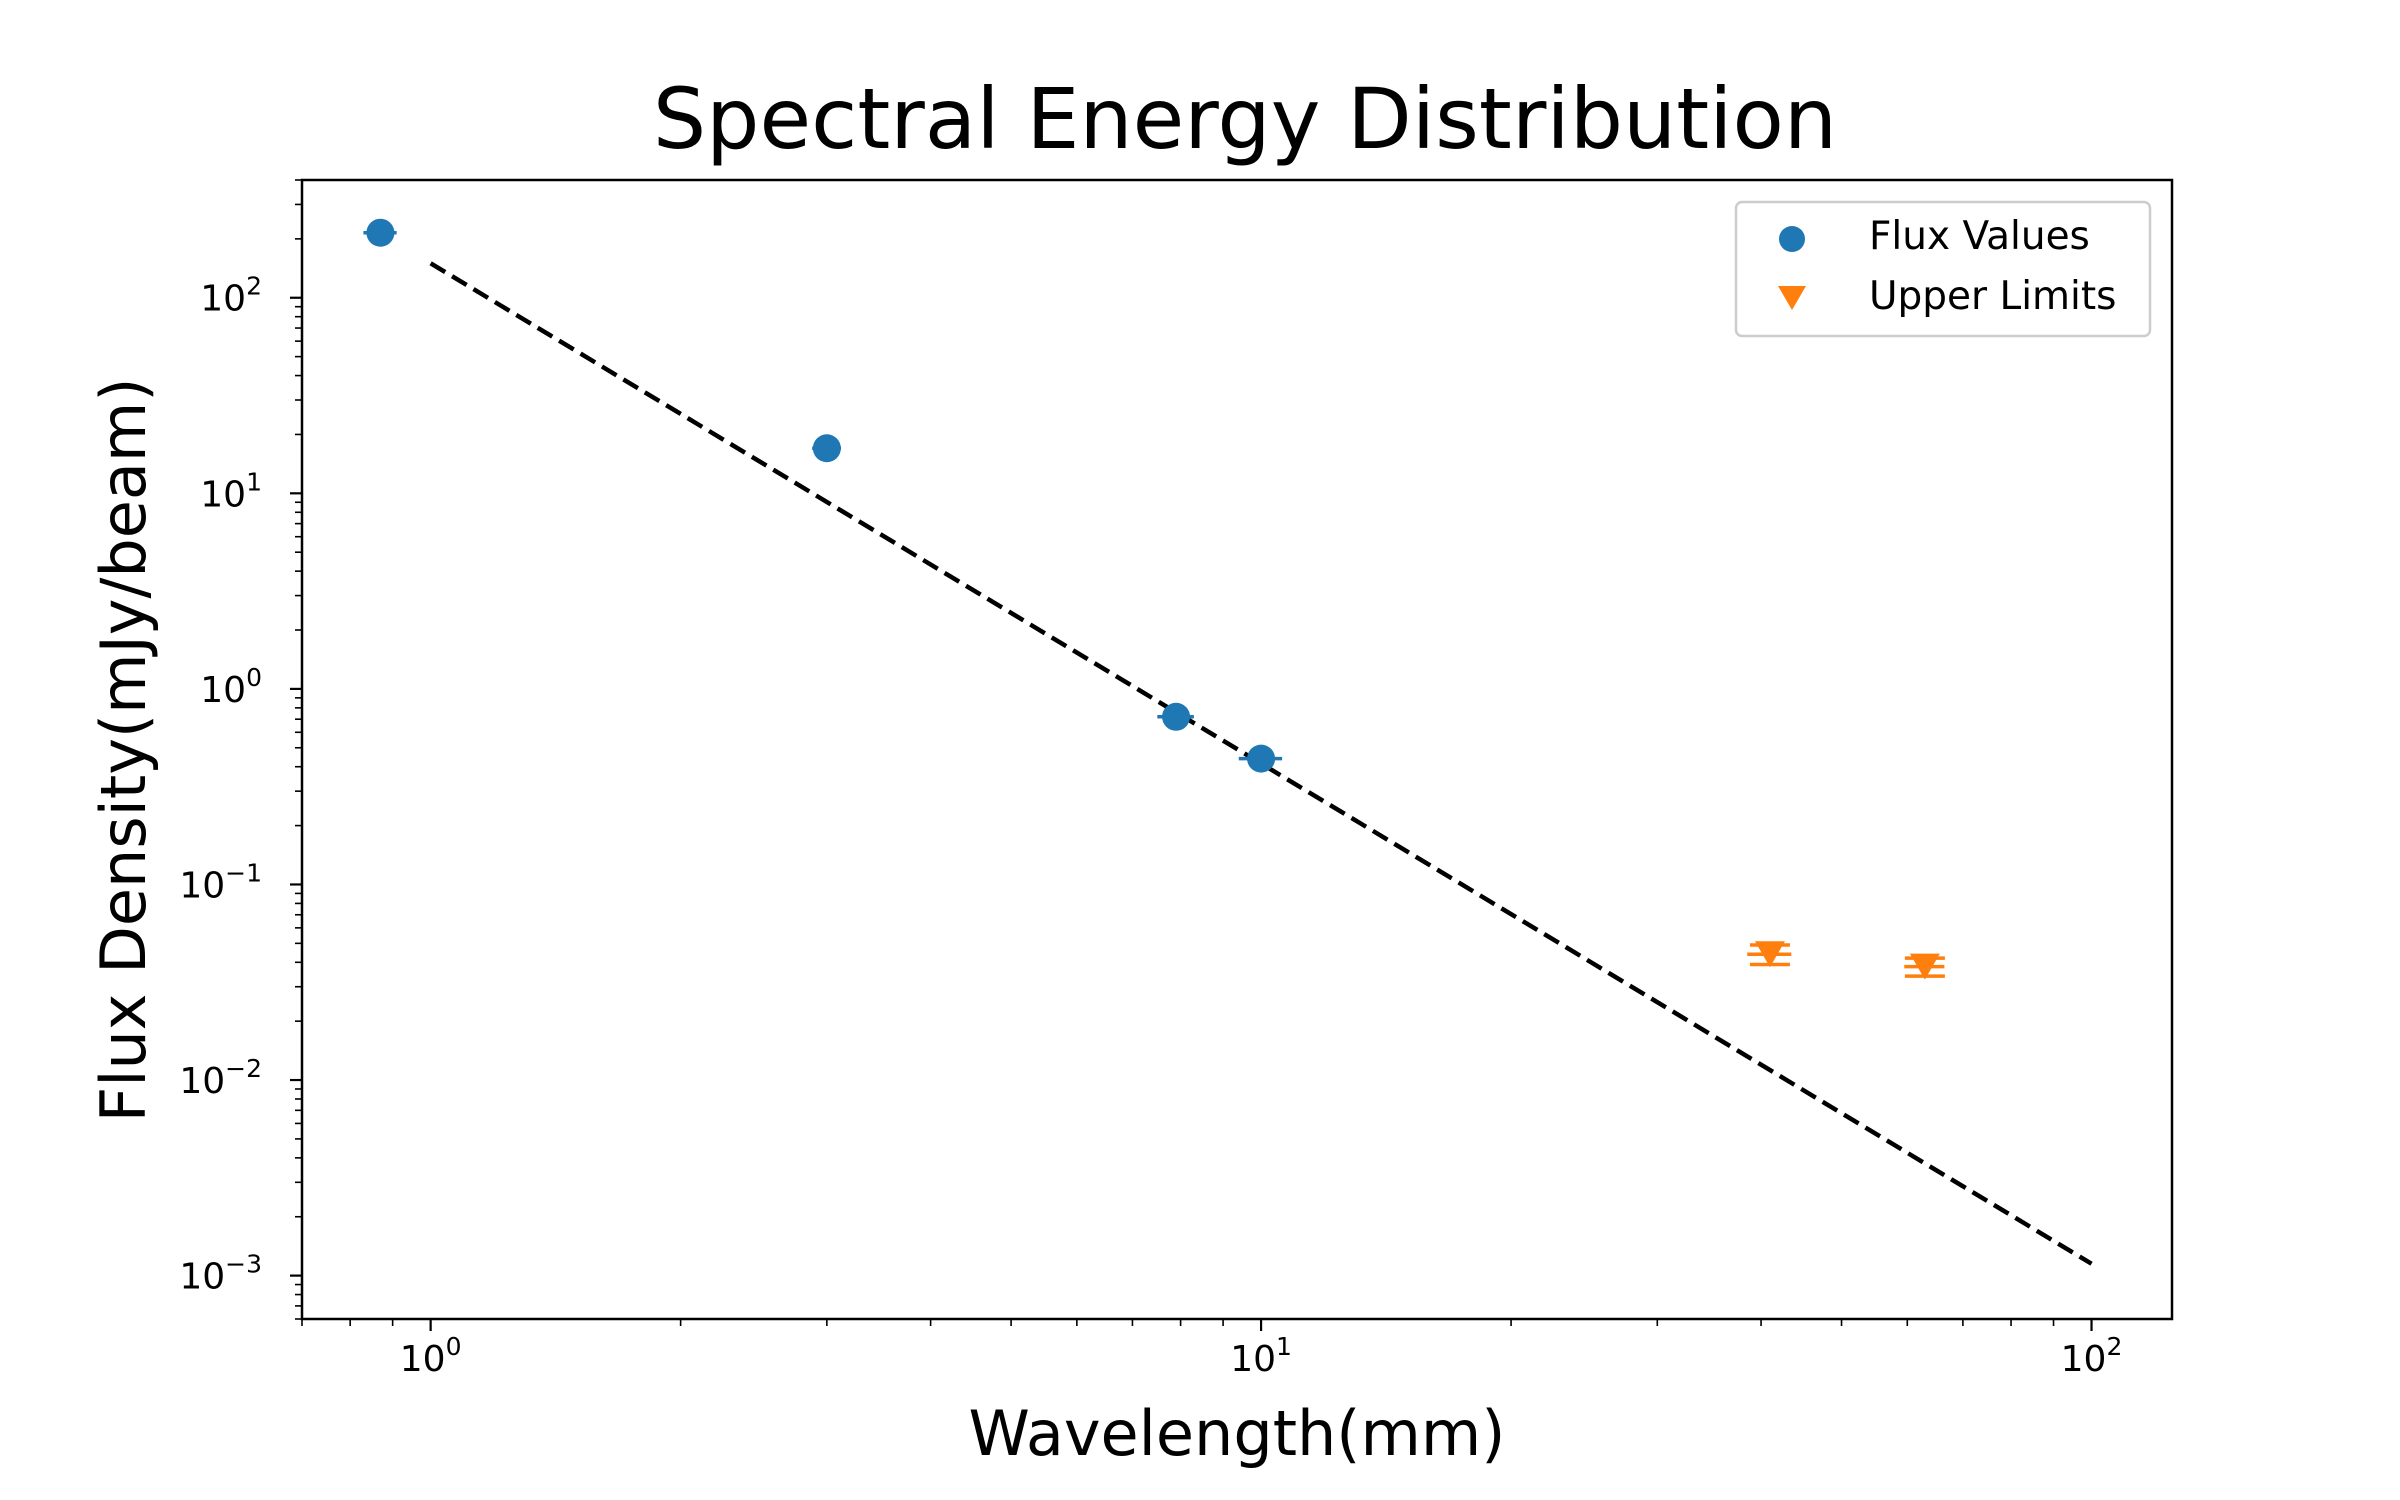 Image resolution: width=2400 pixels, height=1500 pixels. I want to click on y-tick-label-1: 10⁻², so click(220, 1078).